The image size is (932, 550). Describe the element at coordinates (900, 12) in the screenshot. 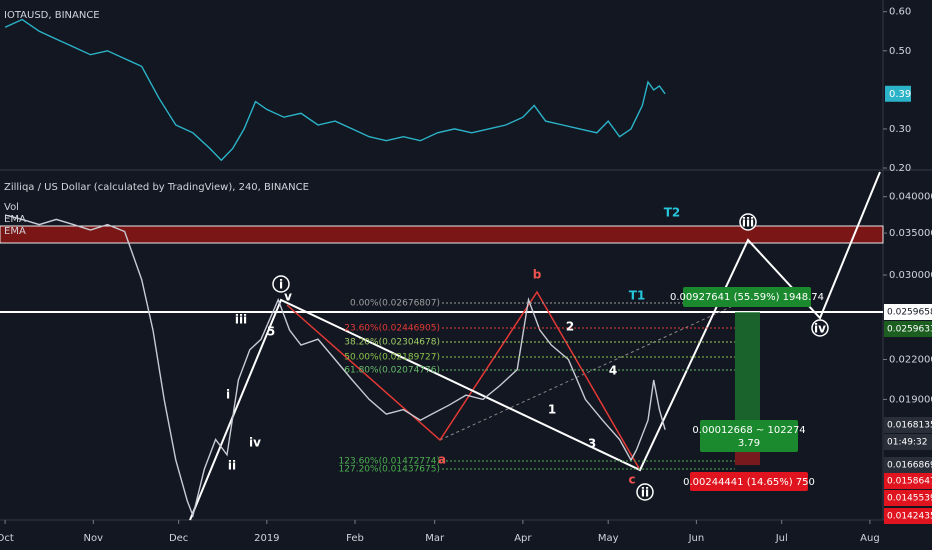

I see `y-tick-label: 0.60` at that location.